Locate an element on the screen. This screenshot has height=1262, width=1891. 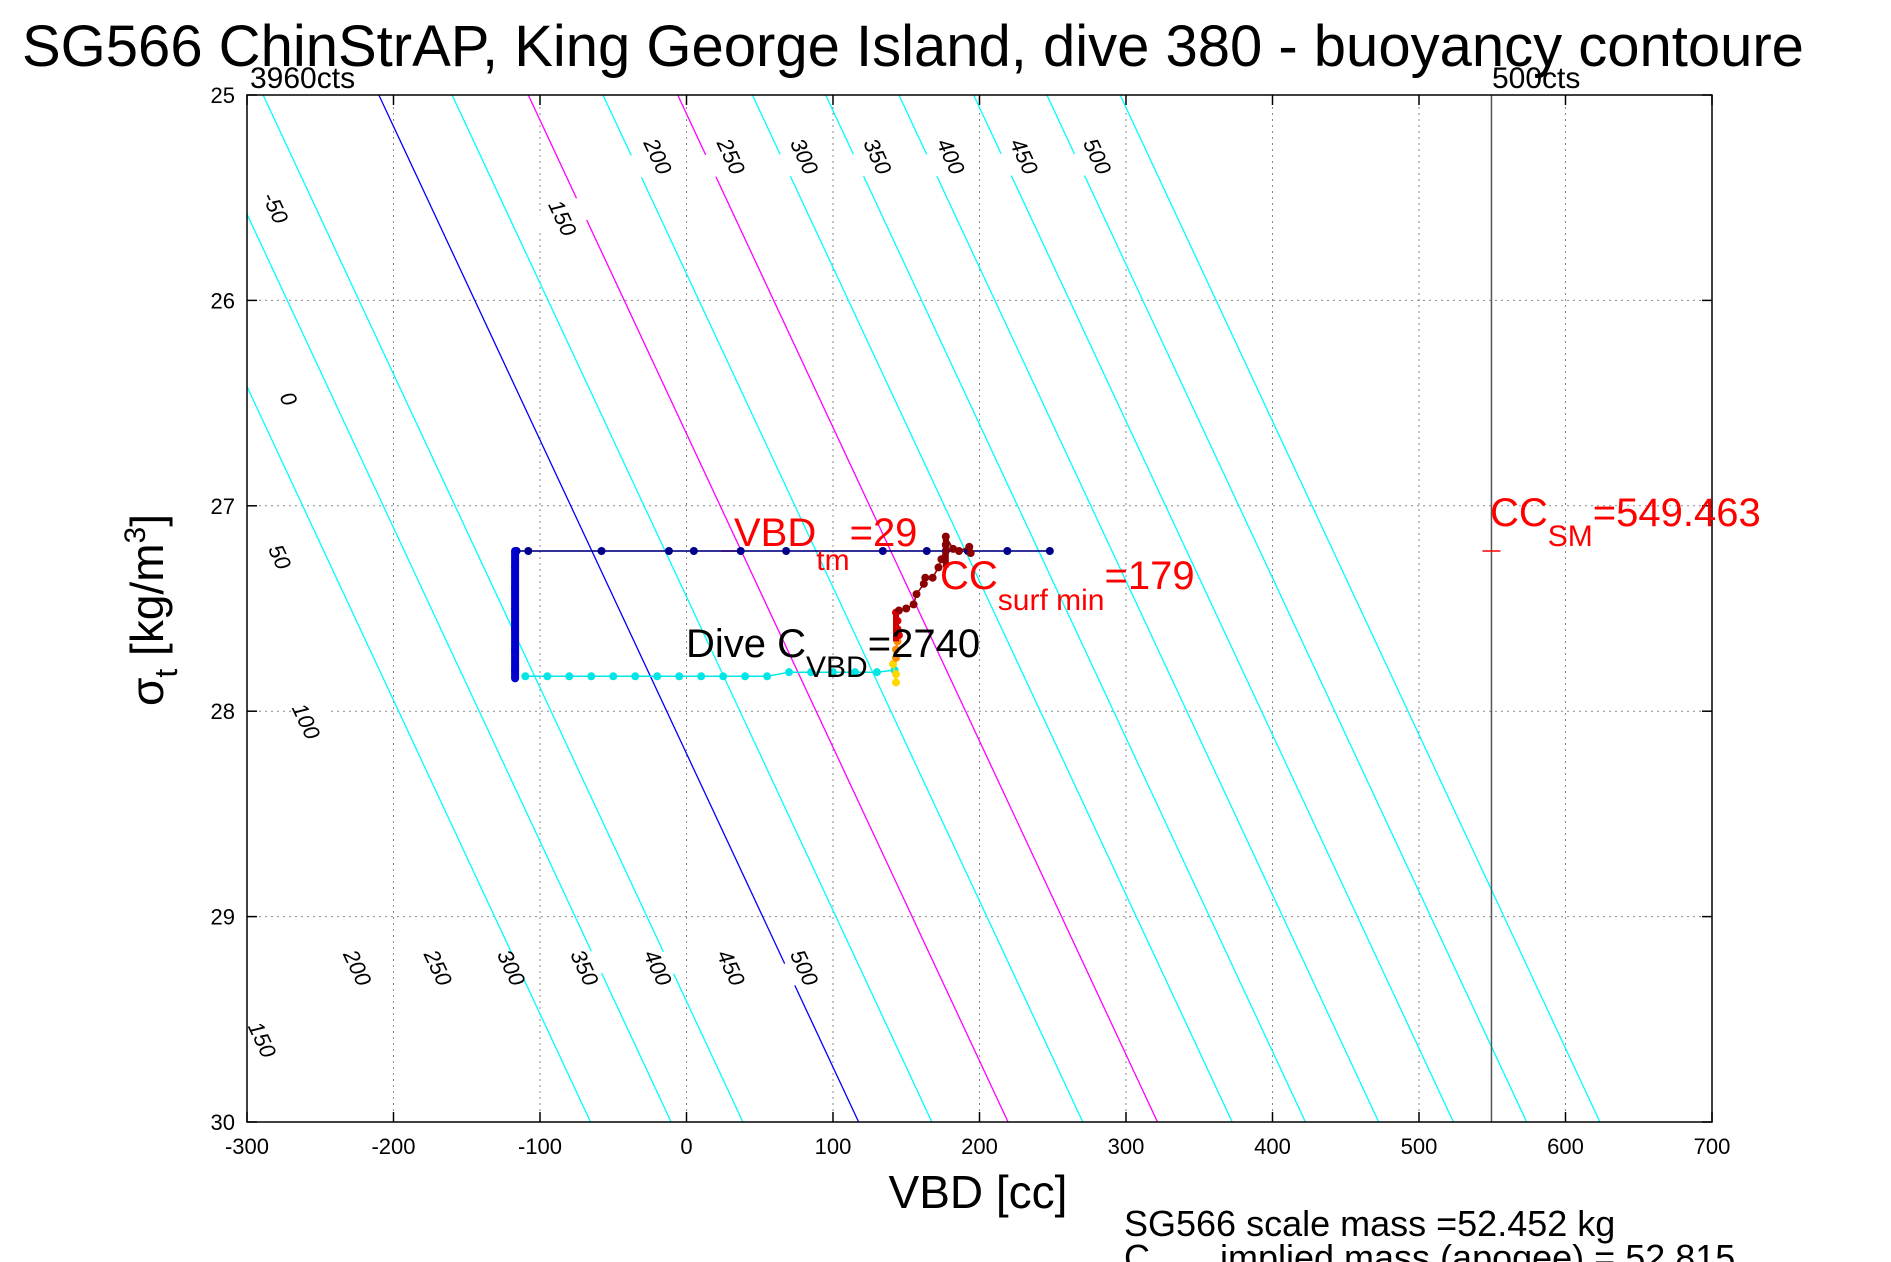
y-tick-label: 27 is located at coordinates (223, 506).